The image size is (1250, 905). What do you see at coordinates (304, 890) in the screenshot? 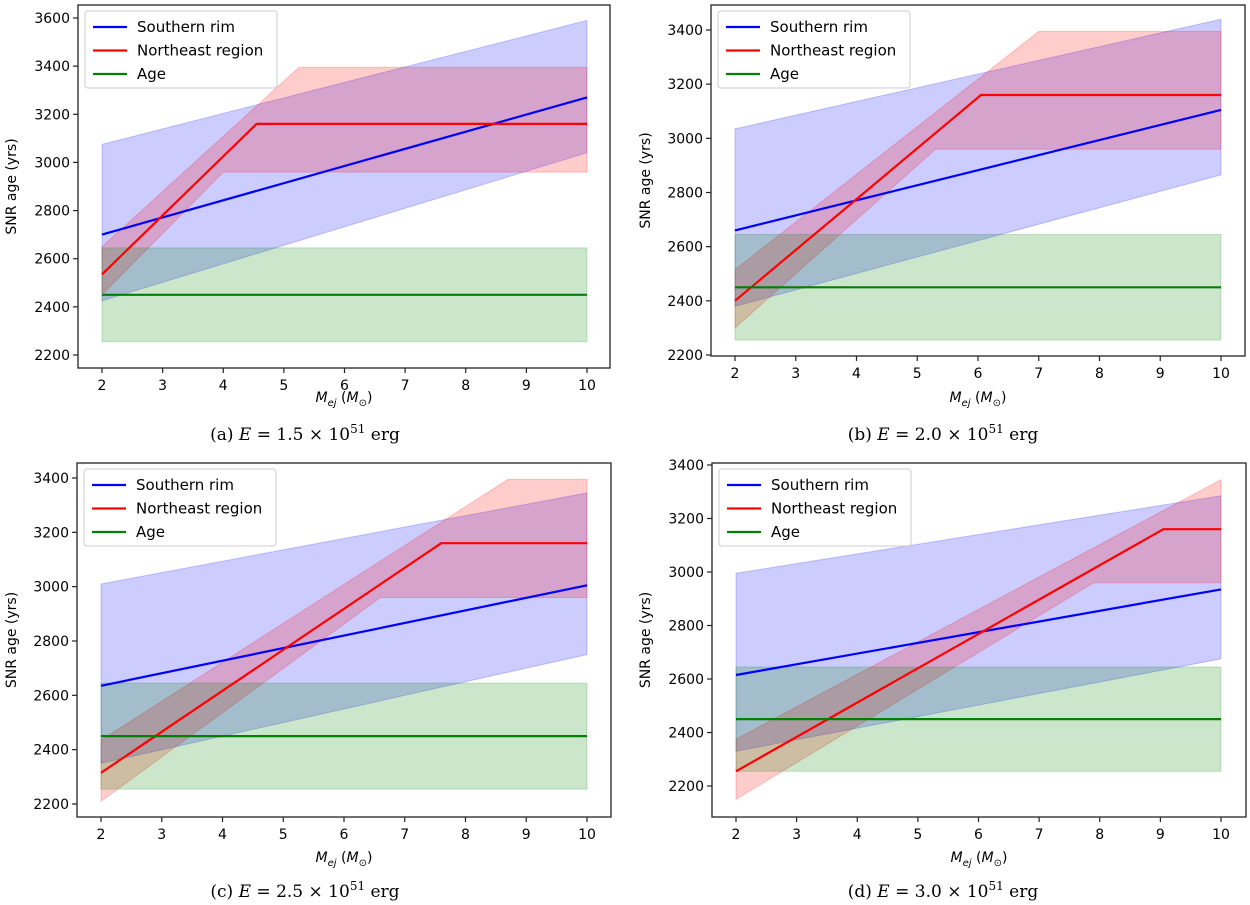
I see `panel-caption: (c) E = 2.5 × 1051 erg` at bounding box center [304, 890].